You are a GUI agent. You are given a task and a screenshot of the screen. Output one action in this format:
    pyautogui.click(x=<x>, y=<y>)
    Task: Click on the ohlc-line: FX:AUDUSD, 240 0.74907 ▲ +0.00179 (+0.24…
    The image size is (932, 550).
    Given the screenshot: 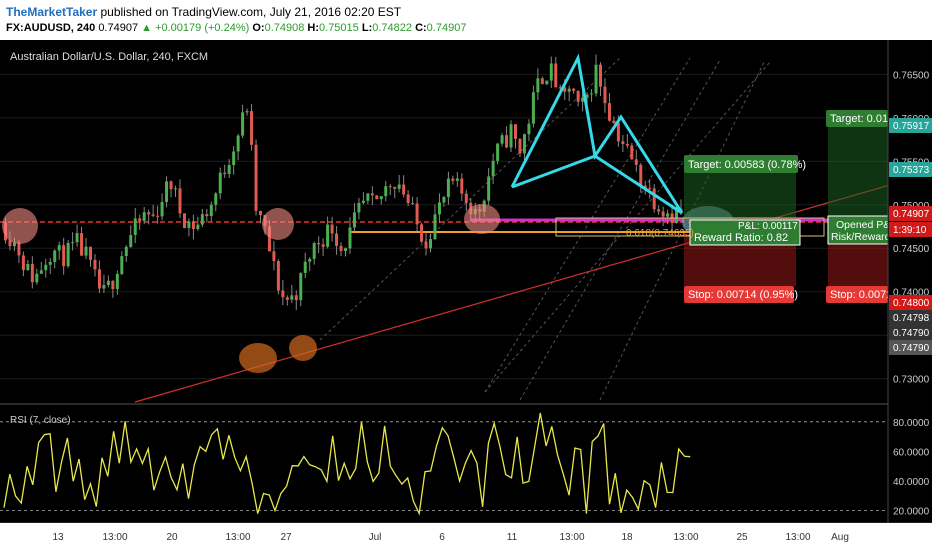 What is the action you would take?
    pyautogui.click(x=236, y=28)
    